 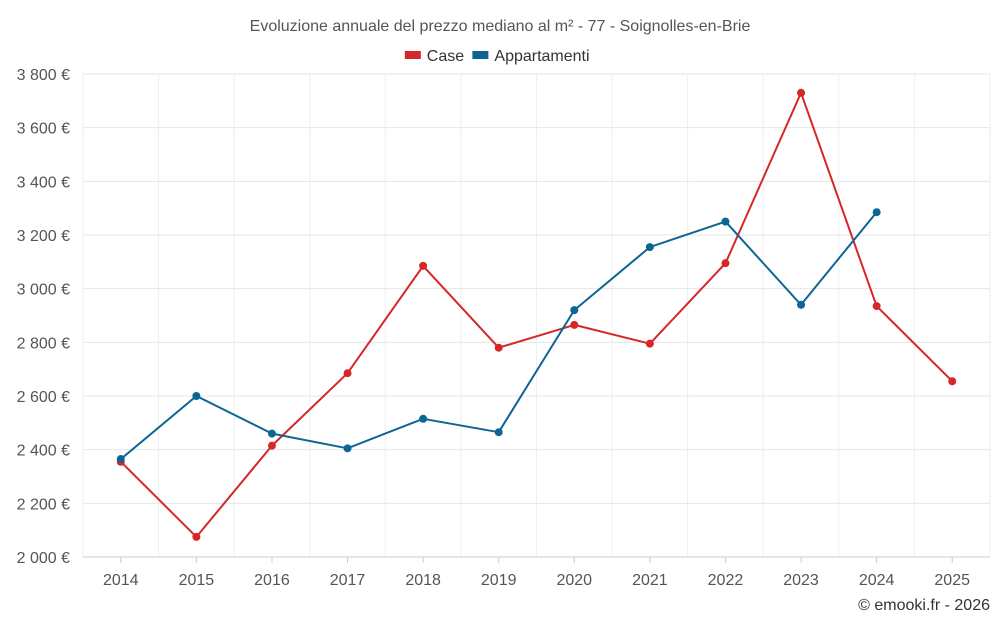 What do you see at coordinates (43, 343) in the screenshot?
I see `y-tick-label: 2 800 €` at bounding box center [43, 343].